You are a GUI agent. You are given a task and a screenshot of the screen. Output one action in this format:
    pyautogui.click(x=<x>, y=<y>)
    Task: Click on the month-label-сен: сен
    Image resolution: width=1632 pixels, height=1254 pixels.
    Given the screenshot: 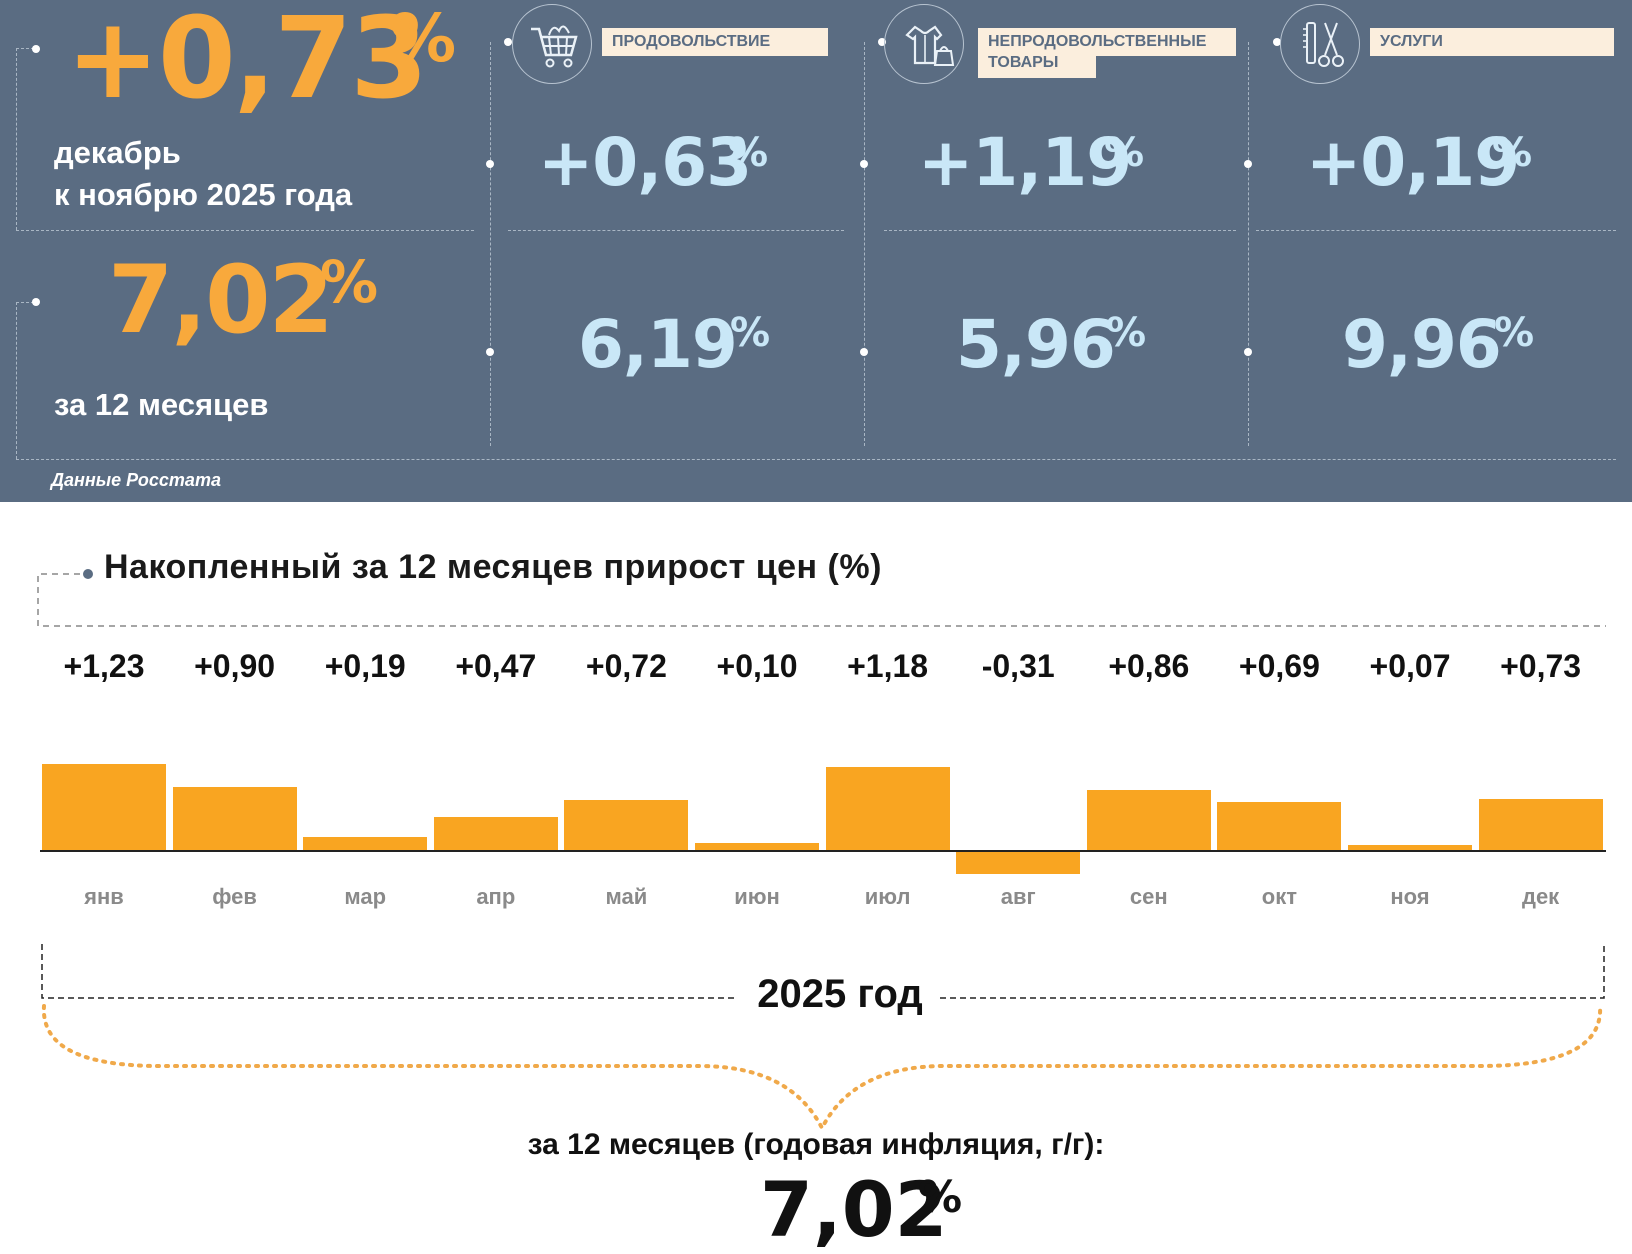 What is the action you would take?
    pyautogui.click(x=1148, y=896)
    